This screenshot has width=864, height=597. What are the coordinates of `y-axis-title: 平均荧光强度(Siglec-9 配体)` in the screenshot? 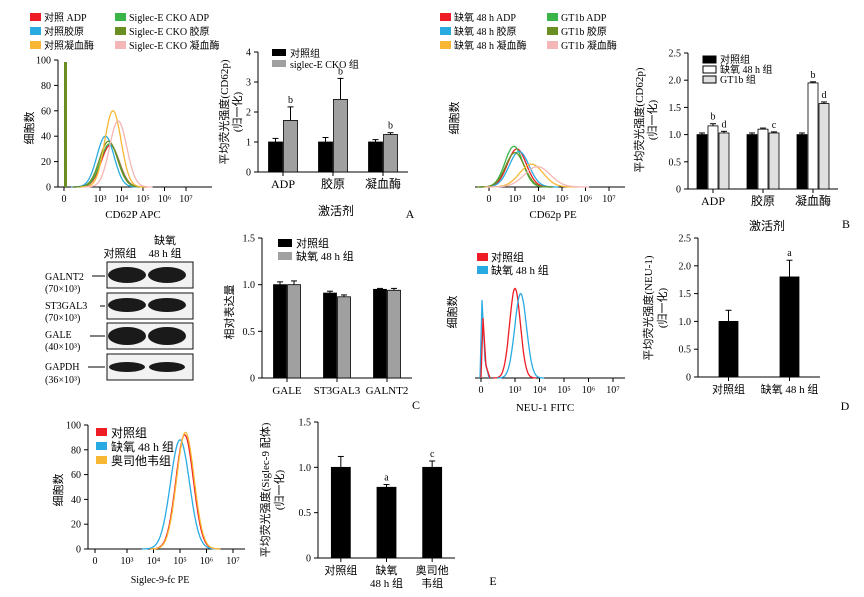 It's located at (265, 489).